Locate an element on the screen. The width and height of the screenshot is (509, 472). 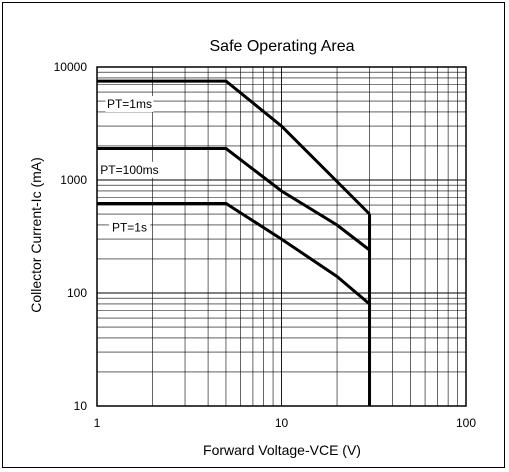
x-tick-label: 1 is located at coordinates (97, 423).